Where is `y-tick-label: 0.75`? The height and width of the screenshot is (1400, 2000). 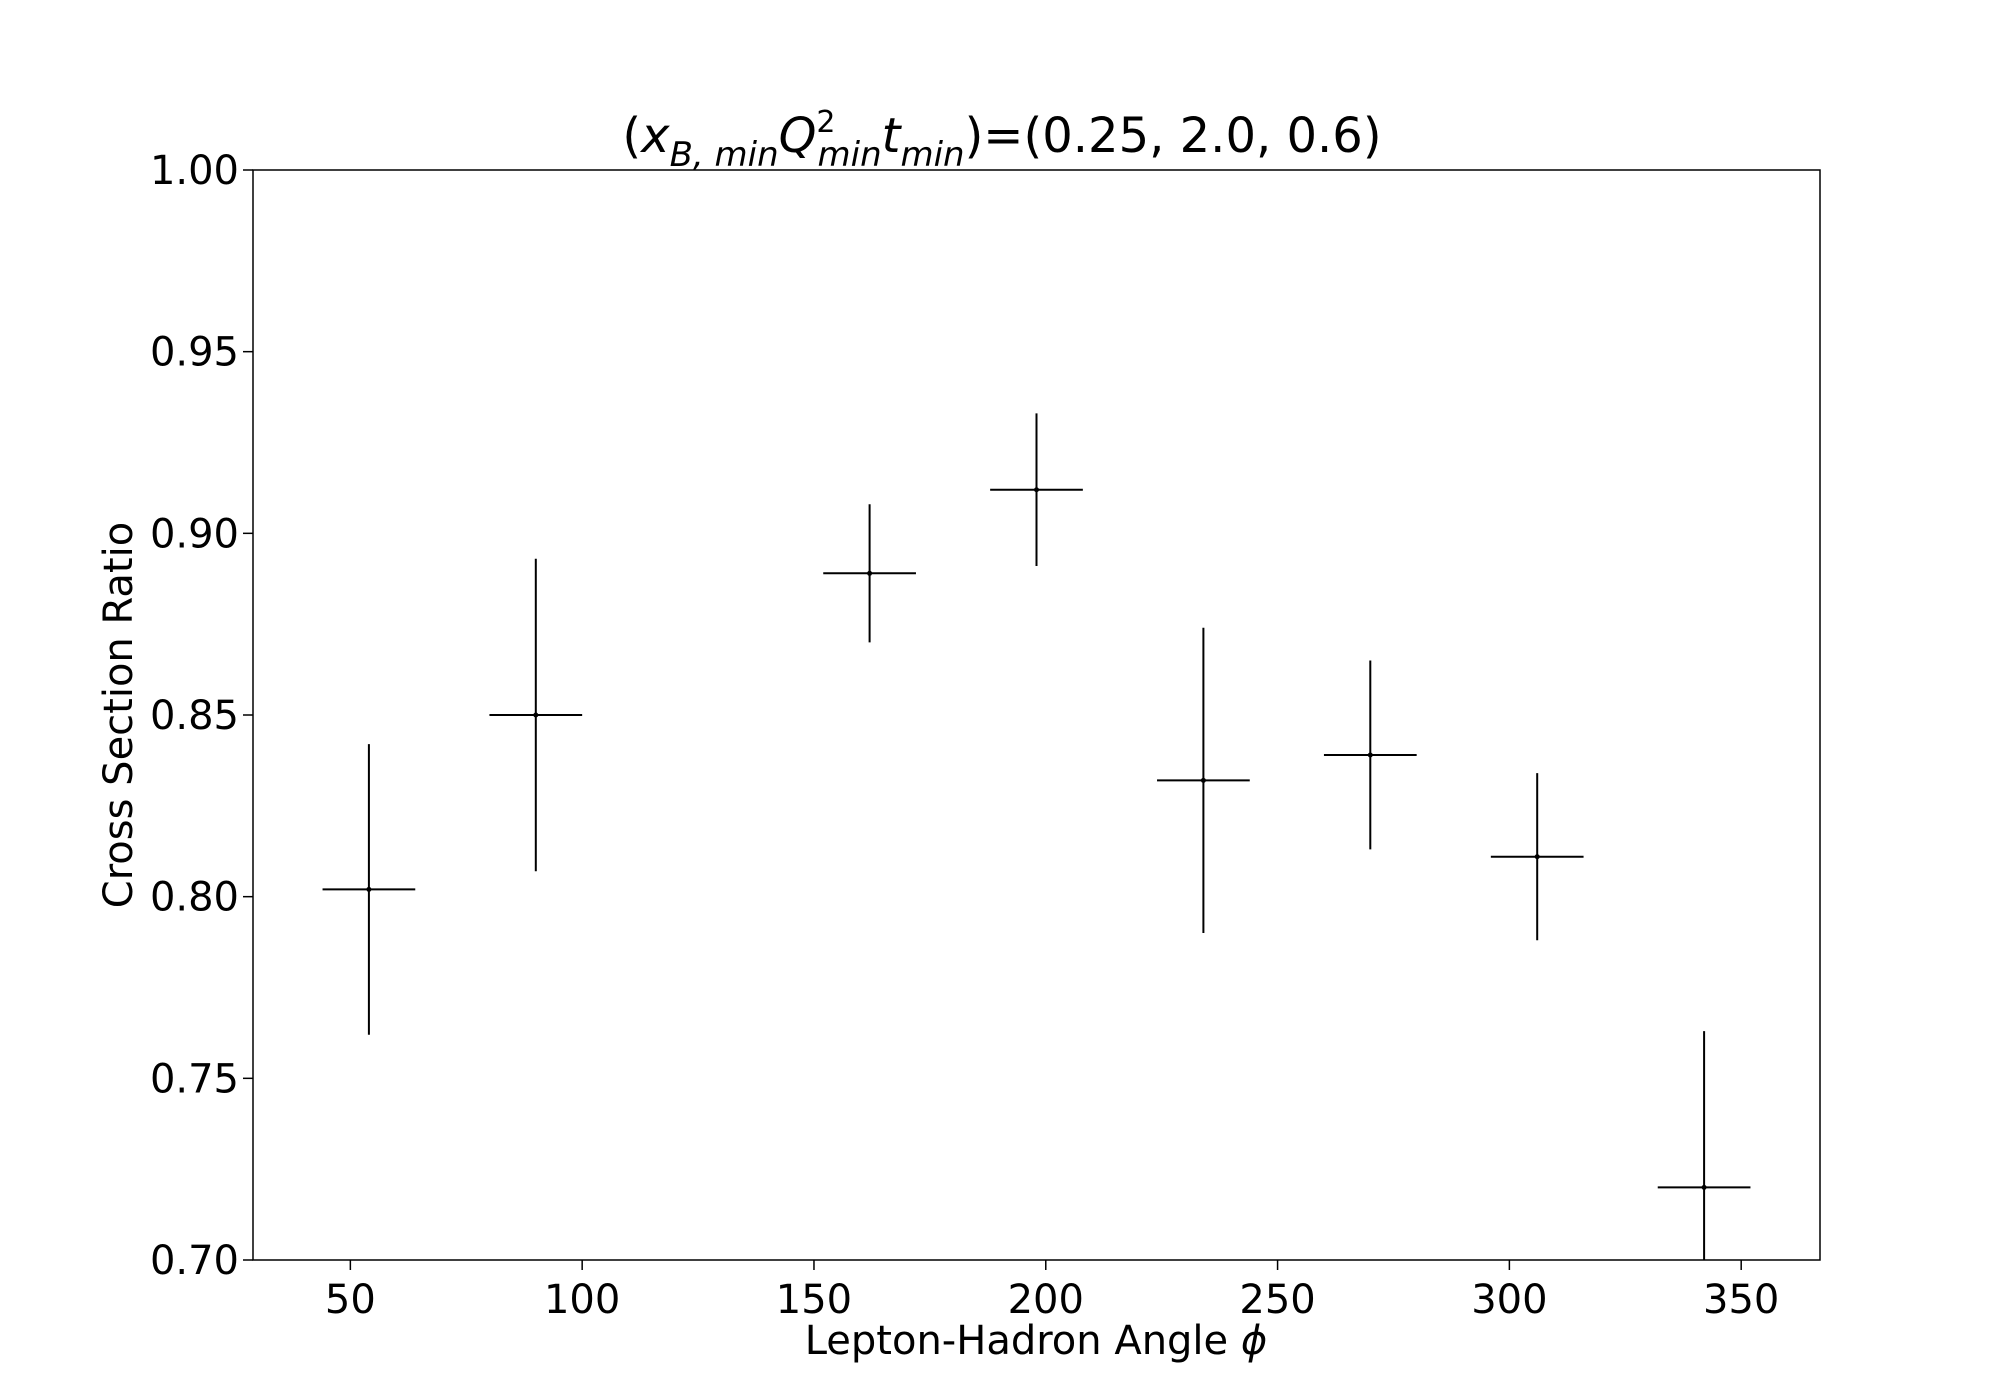
y-tick-label: 0.75 is located at coordinates (194, 1079).